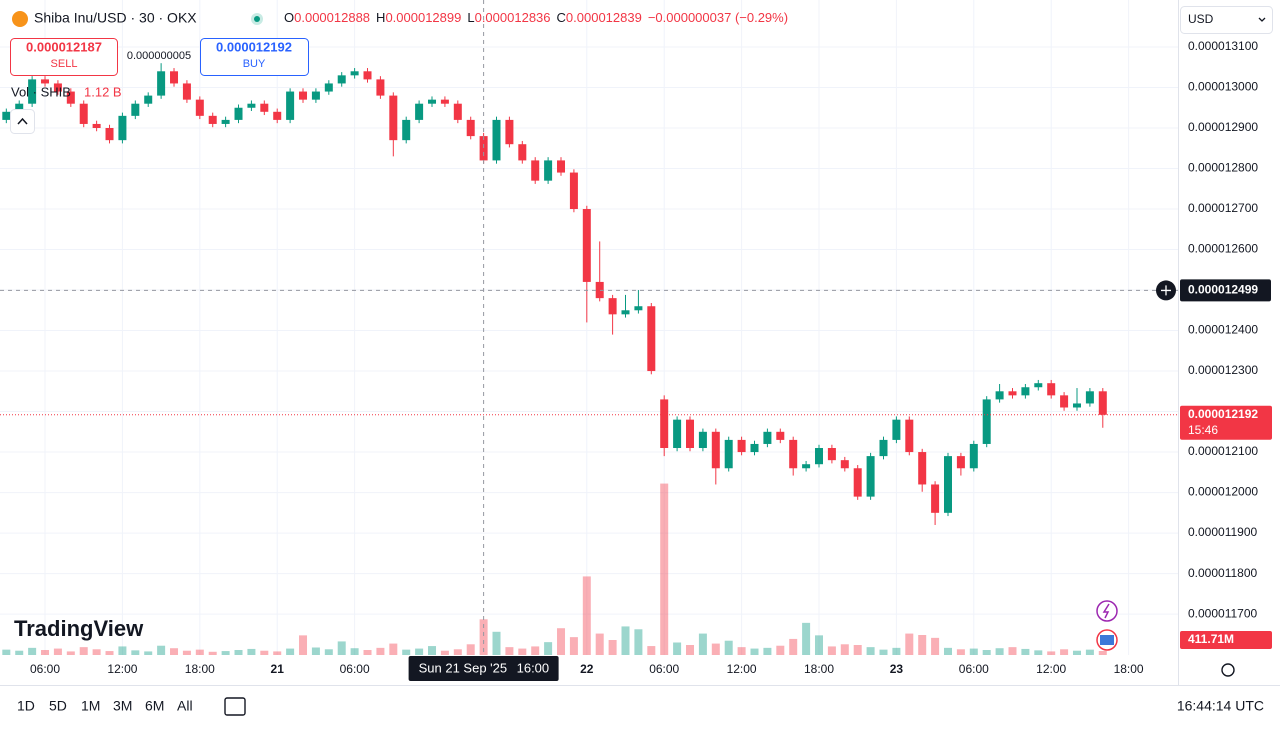 The height and width of the screenshot is (738, 1280). Describe the element at coordinates (45, 669) in the screenshot. I see `x-tick-label: 06:00` at that location.